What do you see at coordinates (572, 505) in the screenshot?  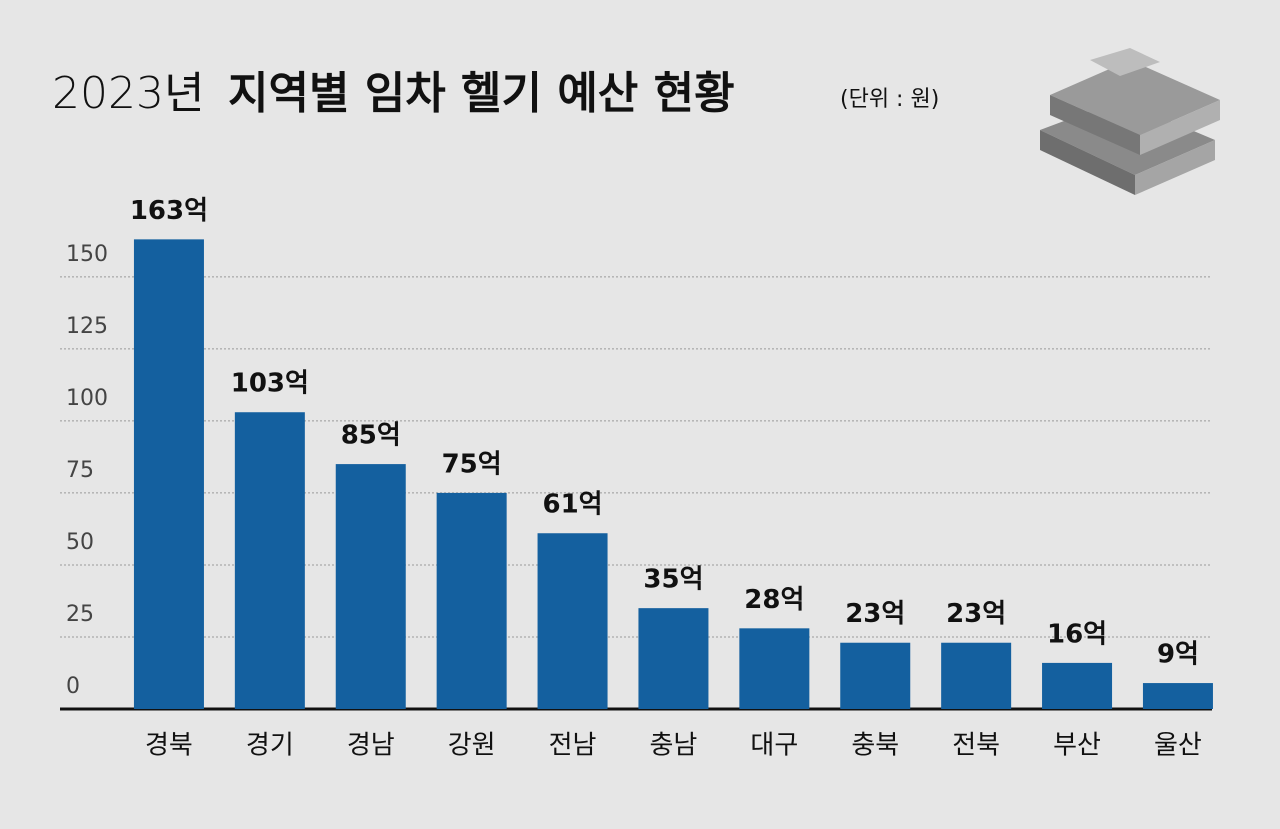 I see `value-label: 61억` at bounding box center [572, 505].